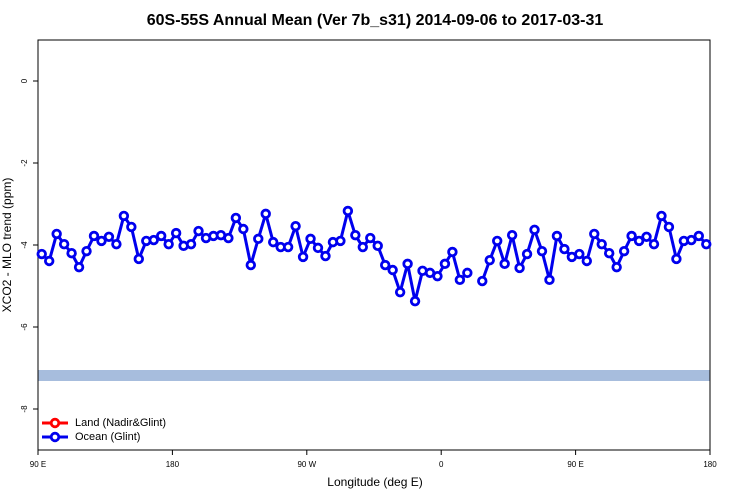 The width and height of the screenshot is (750, 500). I want to click on x-tick-label: 0, so click(441, 464).